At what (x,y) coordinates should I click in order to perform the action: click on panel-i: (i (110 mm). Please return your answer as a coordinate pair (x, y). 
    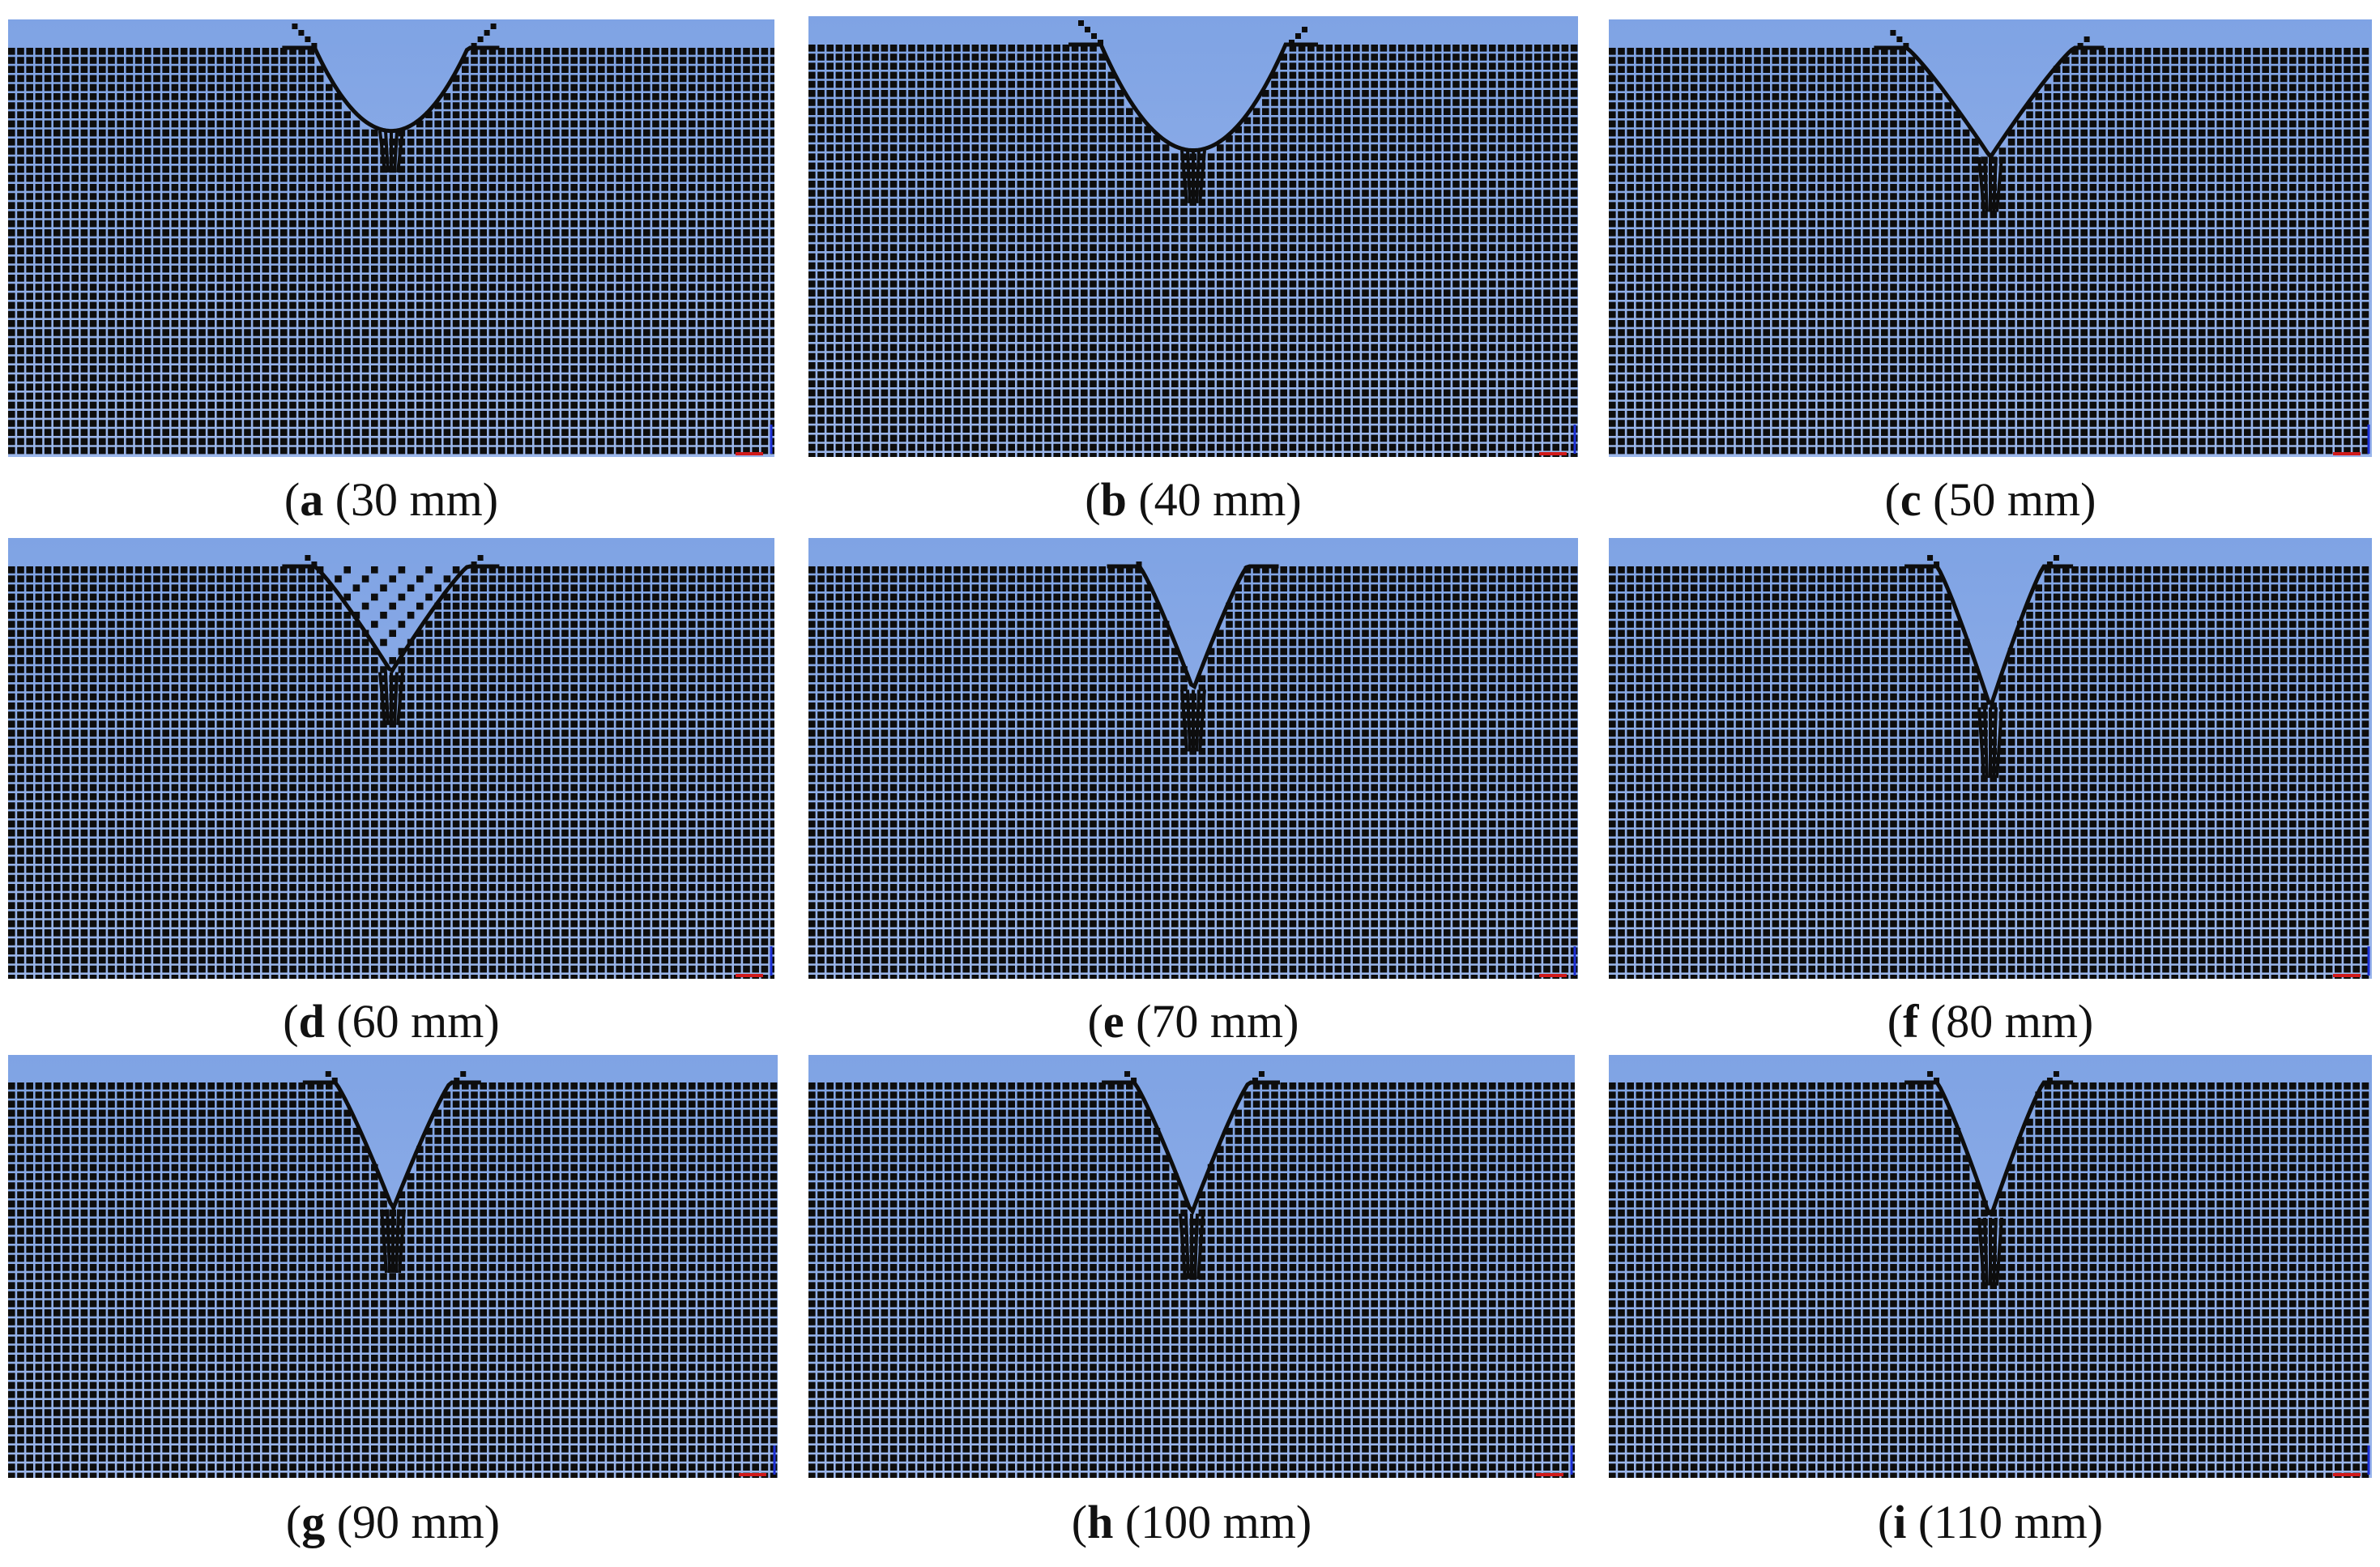
    Looking at the image, I should click on (1990, 1308).